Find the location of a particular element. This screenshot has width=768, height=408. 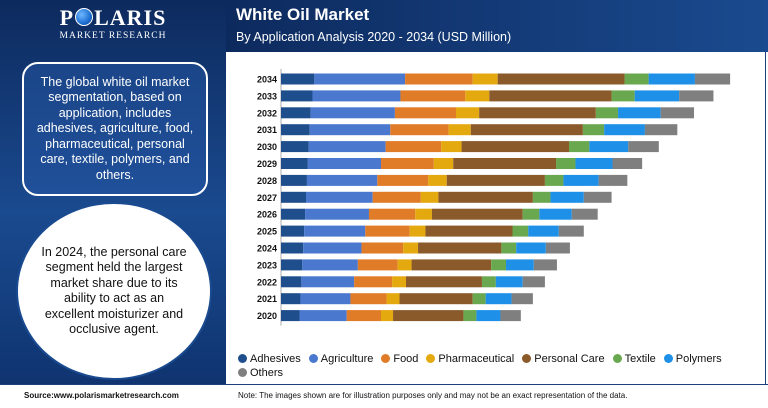

legend-label: Polymers is located at coordinates (698, 359).